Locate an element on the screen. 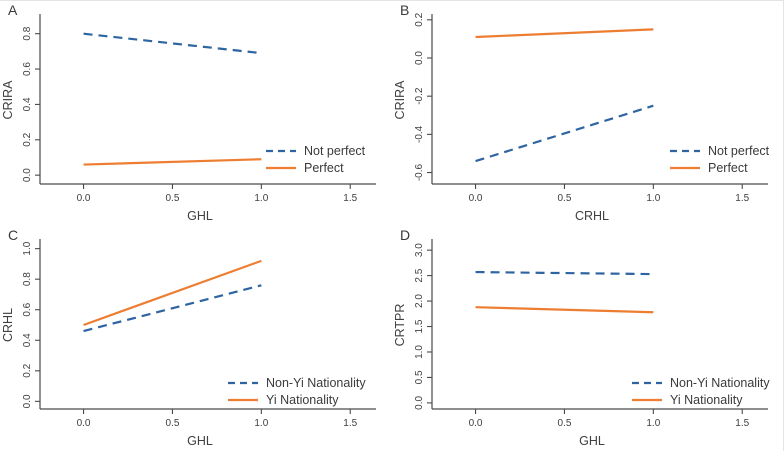 The image size is (784, 451). y-tick-label: -0.4 is located at coordinates (419, 134).